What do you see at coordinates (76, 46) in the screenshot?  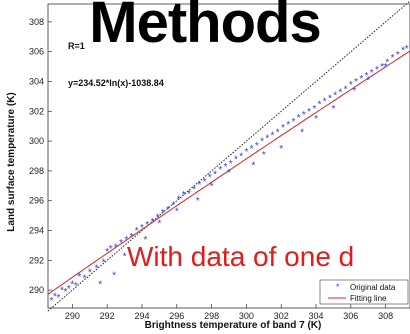 I see `r-value-annotation: R=1` at bounding box center [76, 46].